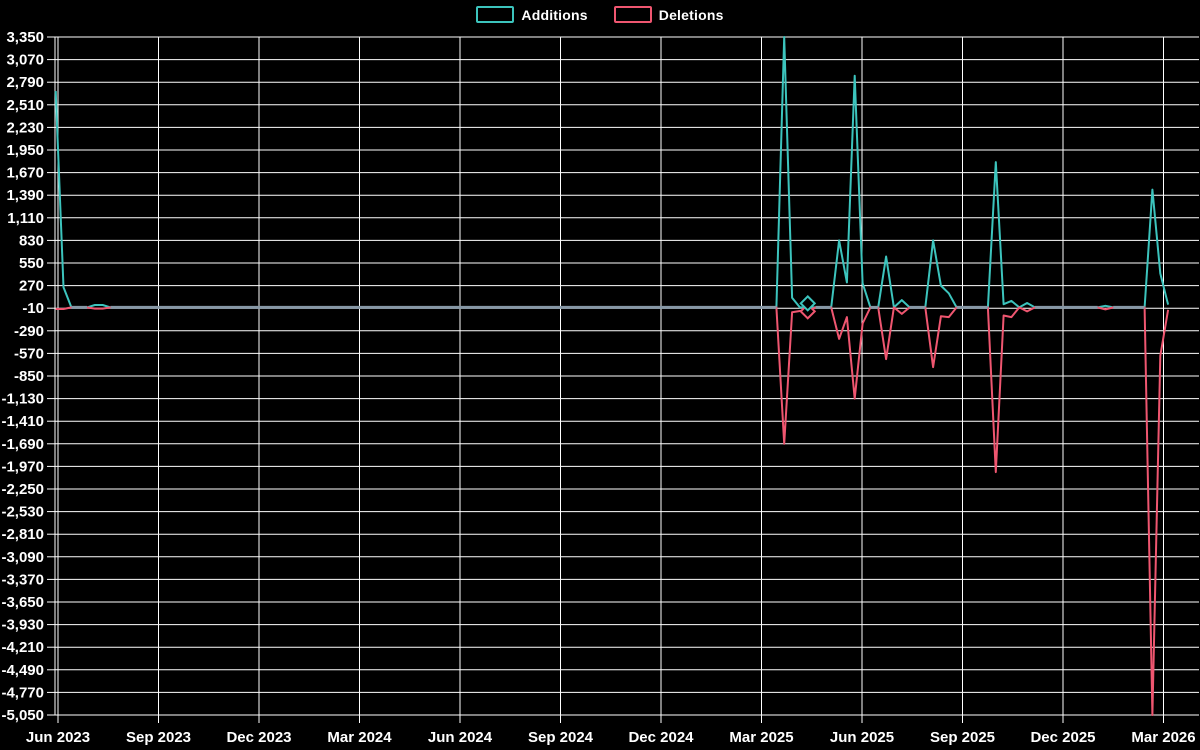 The image size is (1200, 750). What do you see at coordinates (58, 737) in the screenshot?
I see `x-axis-label: Jun 2023` at bounding box center [58, 737].